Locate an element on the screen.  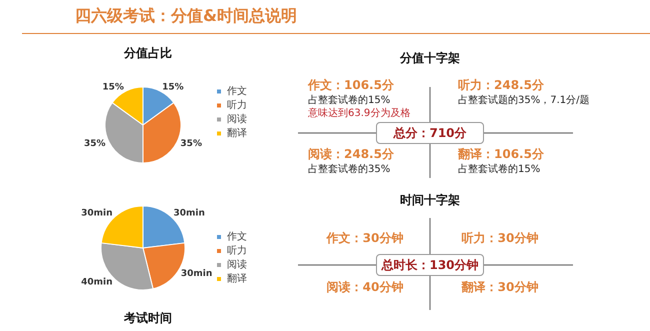
text: 占整套试题的35%，7.1分/题 is located at coordinates (524, 100).